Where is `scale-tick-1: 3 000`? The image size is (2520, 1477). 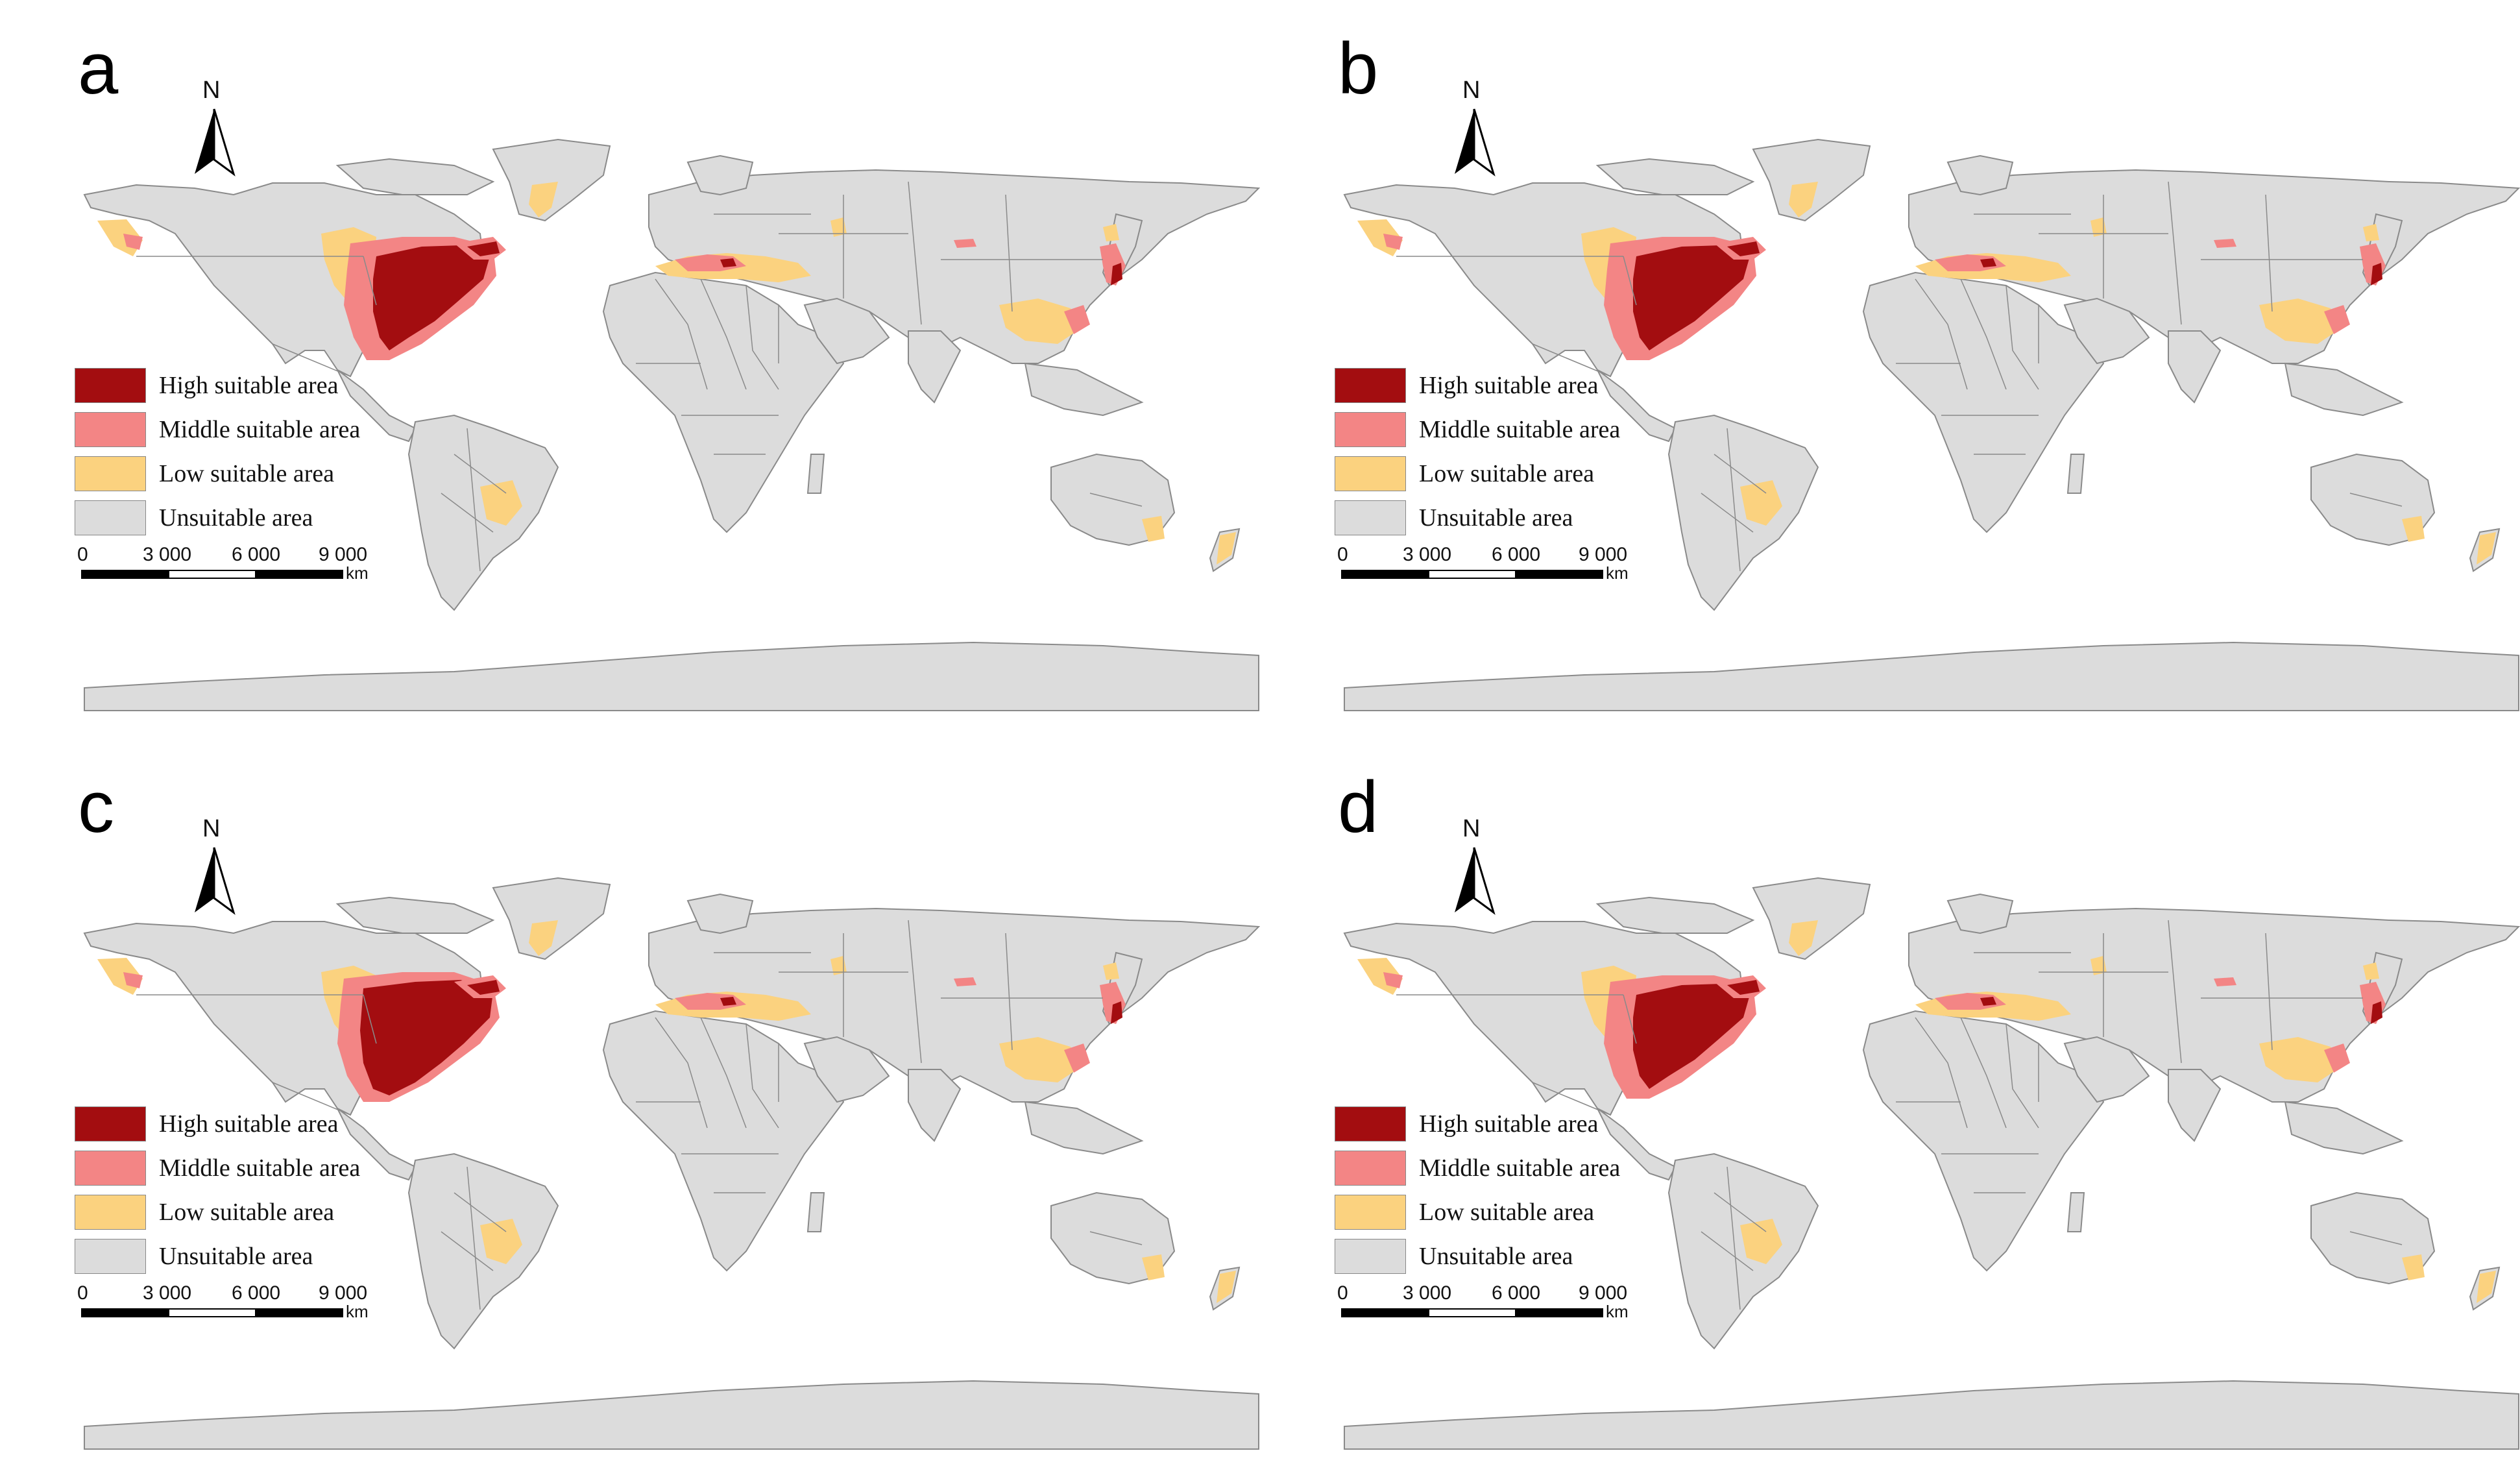
scale-tick-1: 3 000 is located at coordinates (1427, 554).